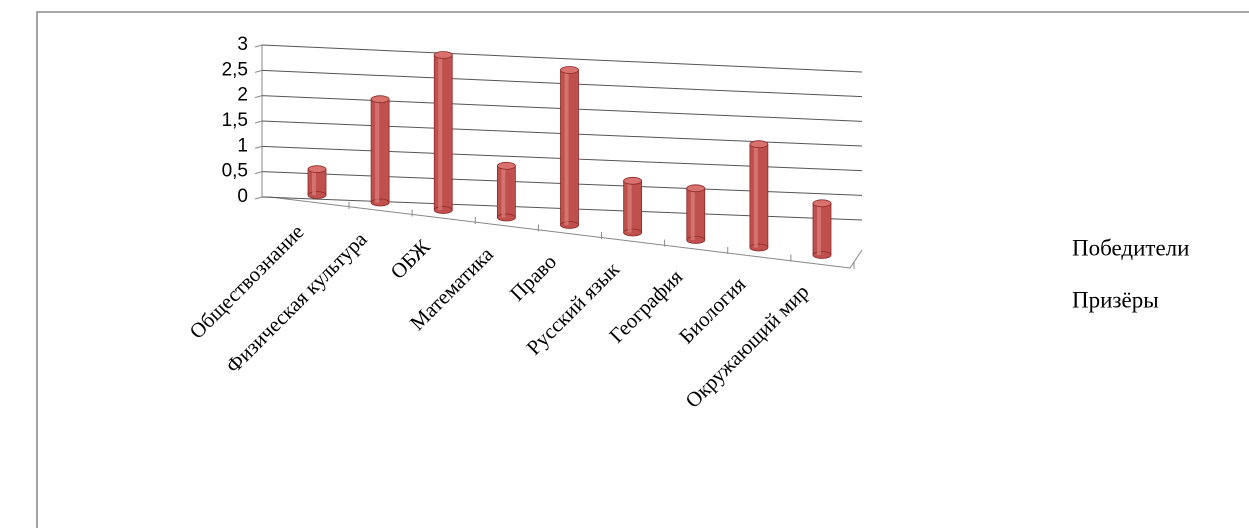  Describe the element at coordinates (410, 258) in the screenshot. I see `x-tick-label: ОБЖ` at that location.